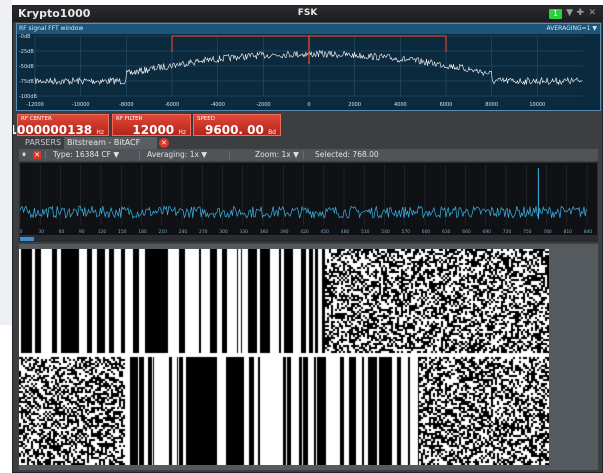  Describe the element at coordinates (35, 105) in the screenshot. I see `spectrum-x-tick: -12000` at that location.